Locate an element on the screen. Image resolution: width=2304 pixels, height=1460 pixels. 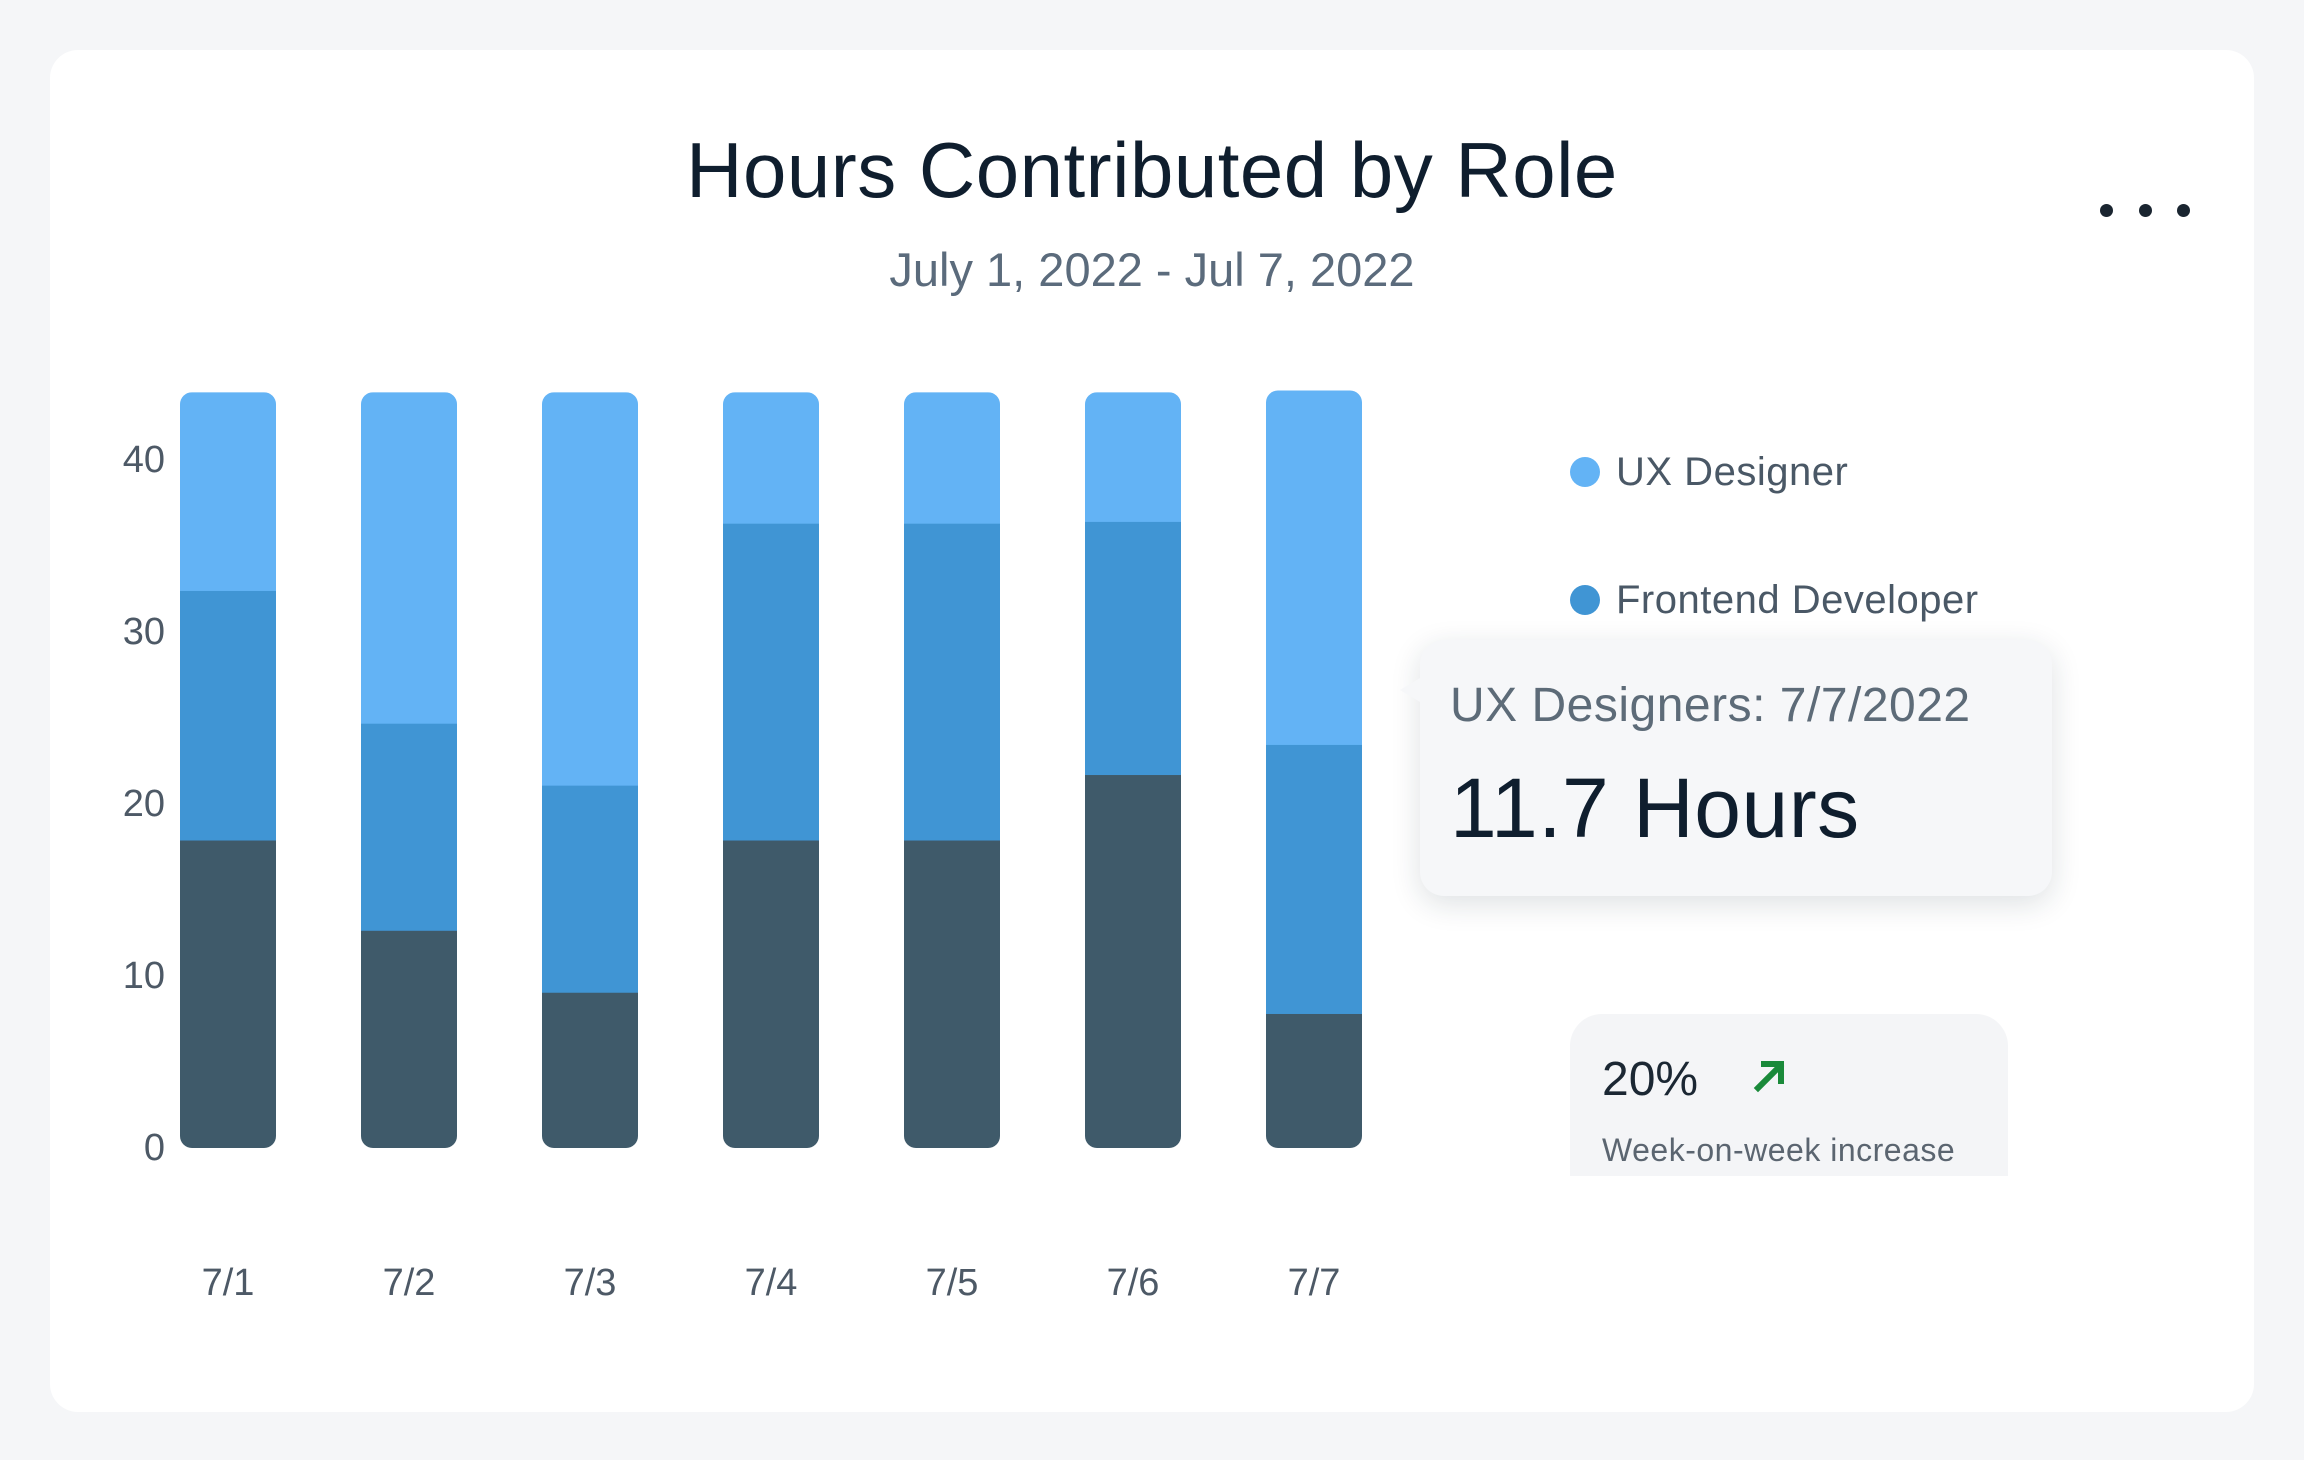
legend-label: UX Designer is located at coordinates (1732, 471).